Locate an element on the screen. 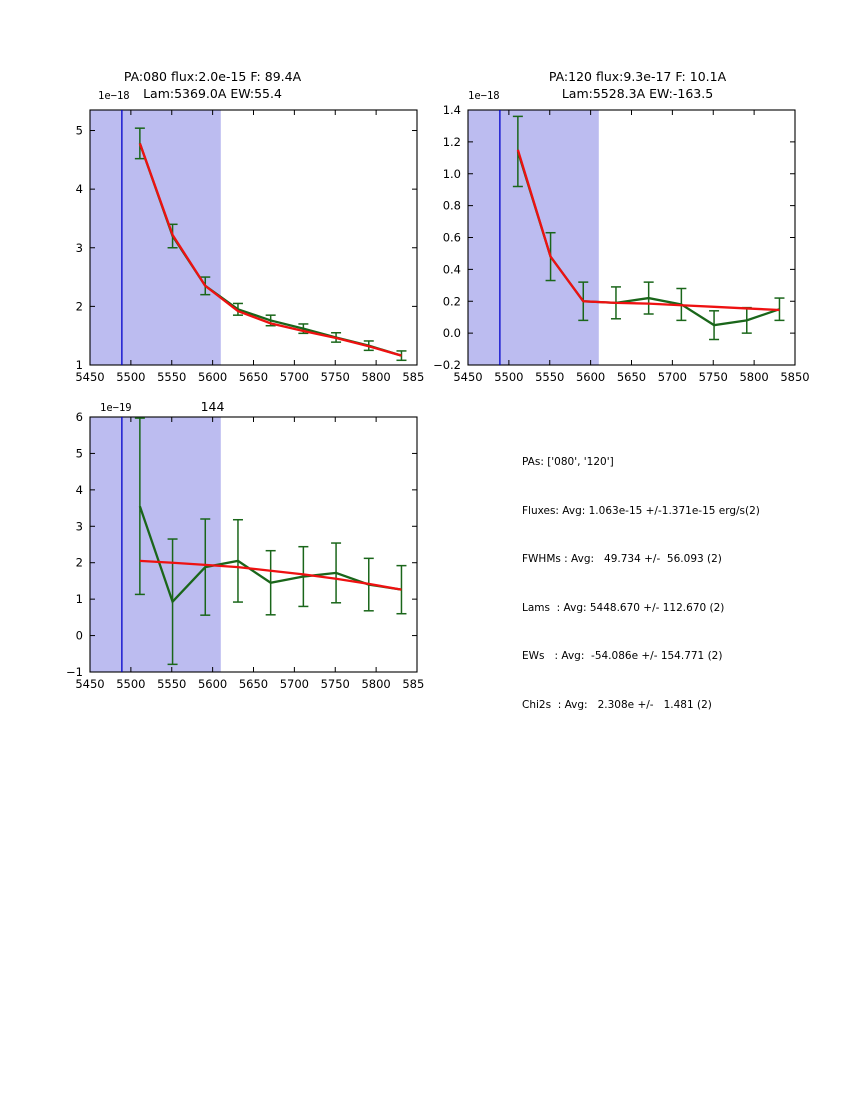 This screenshot has width=850, height=1100. summary-line-pas: PAs: ['080', '120'] is located at coordinates (568, 462).